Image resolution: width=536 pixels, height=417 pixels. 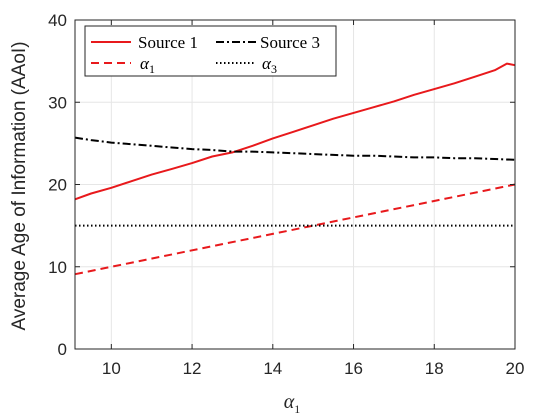 What do you see at coordinates (62, 349) in the screenshot?
I see `y-tick-label-0: 0` at bounding box center [62, 349].